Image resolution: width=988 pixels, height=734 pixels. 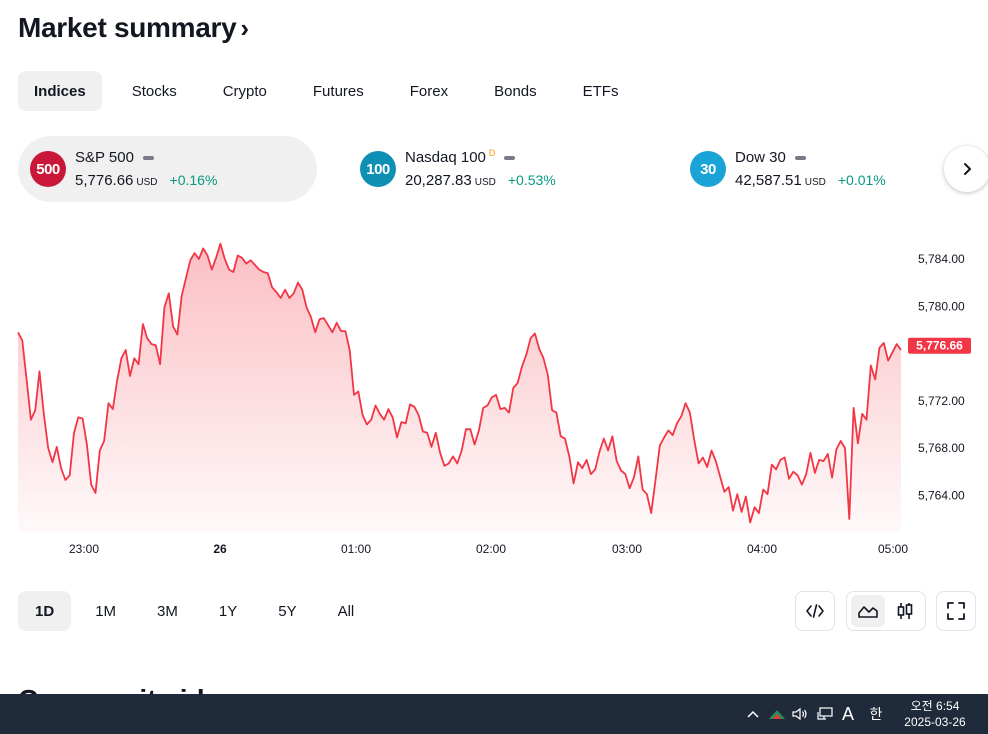 What do you see at coordinates (48, 169) in the screenshot?
I see `symbol-logo: 500` at bounding box center [48, 169].